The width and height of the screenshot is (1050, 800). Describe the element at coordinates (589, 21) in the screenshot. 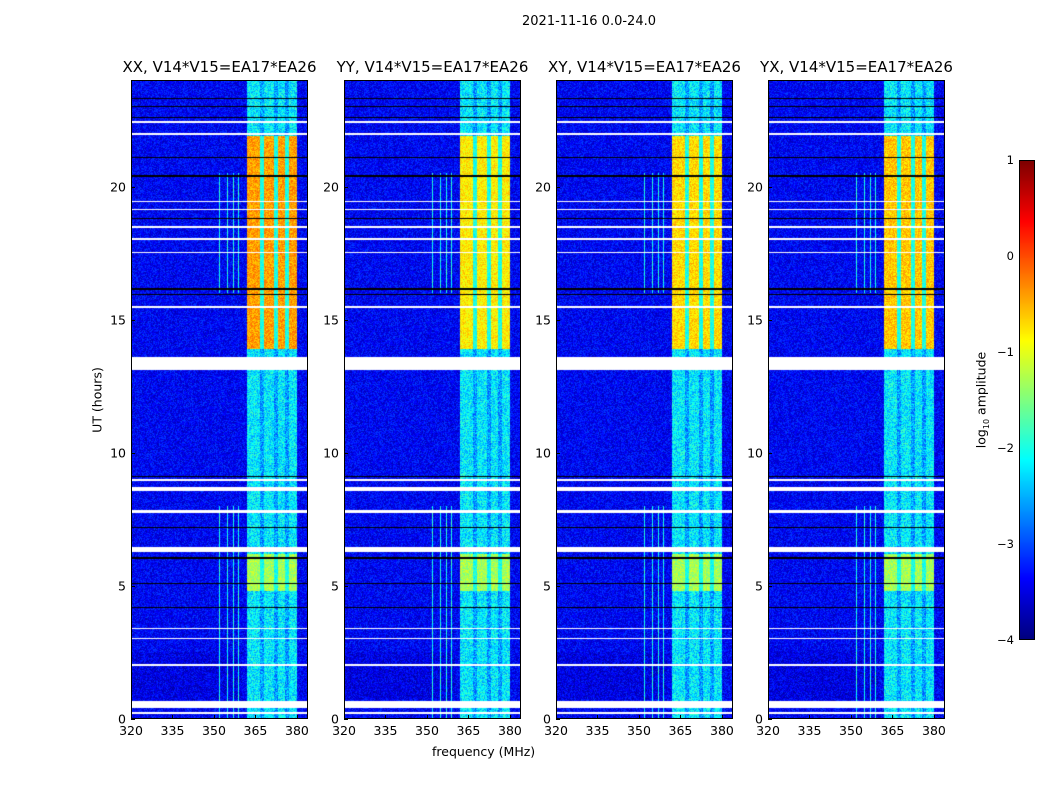

I see `figure-title: 2021-11-16 0.0-24.0` at that location.